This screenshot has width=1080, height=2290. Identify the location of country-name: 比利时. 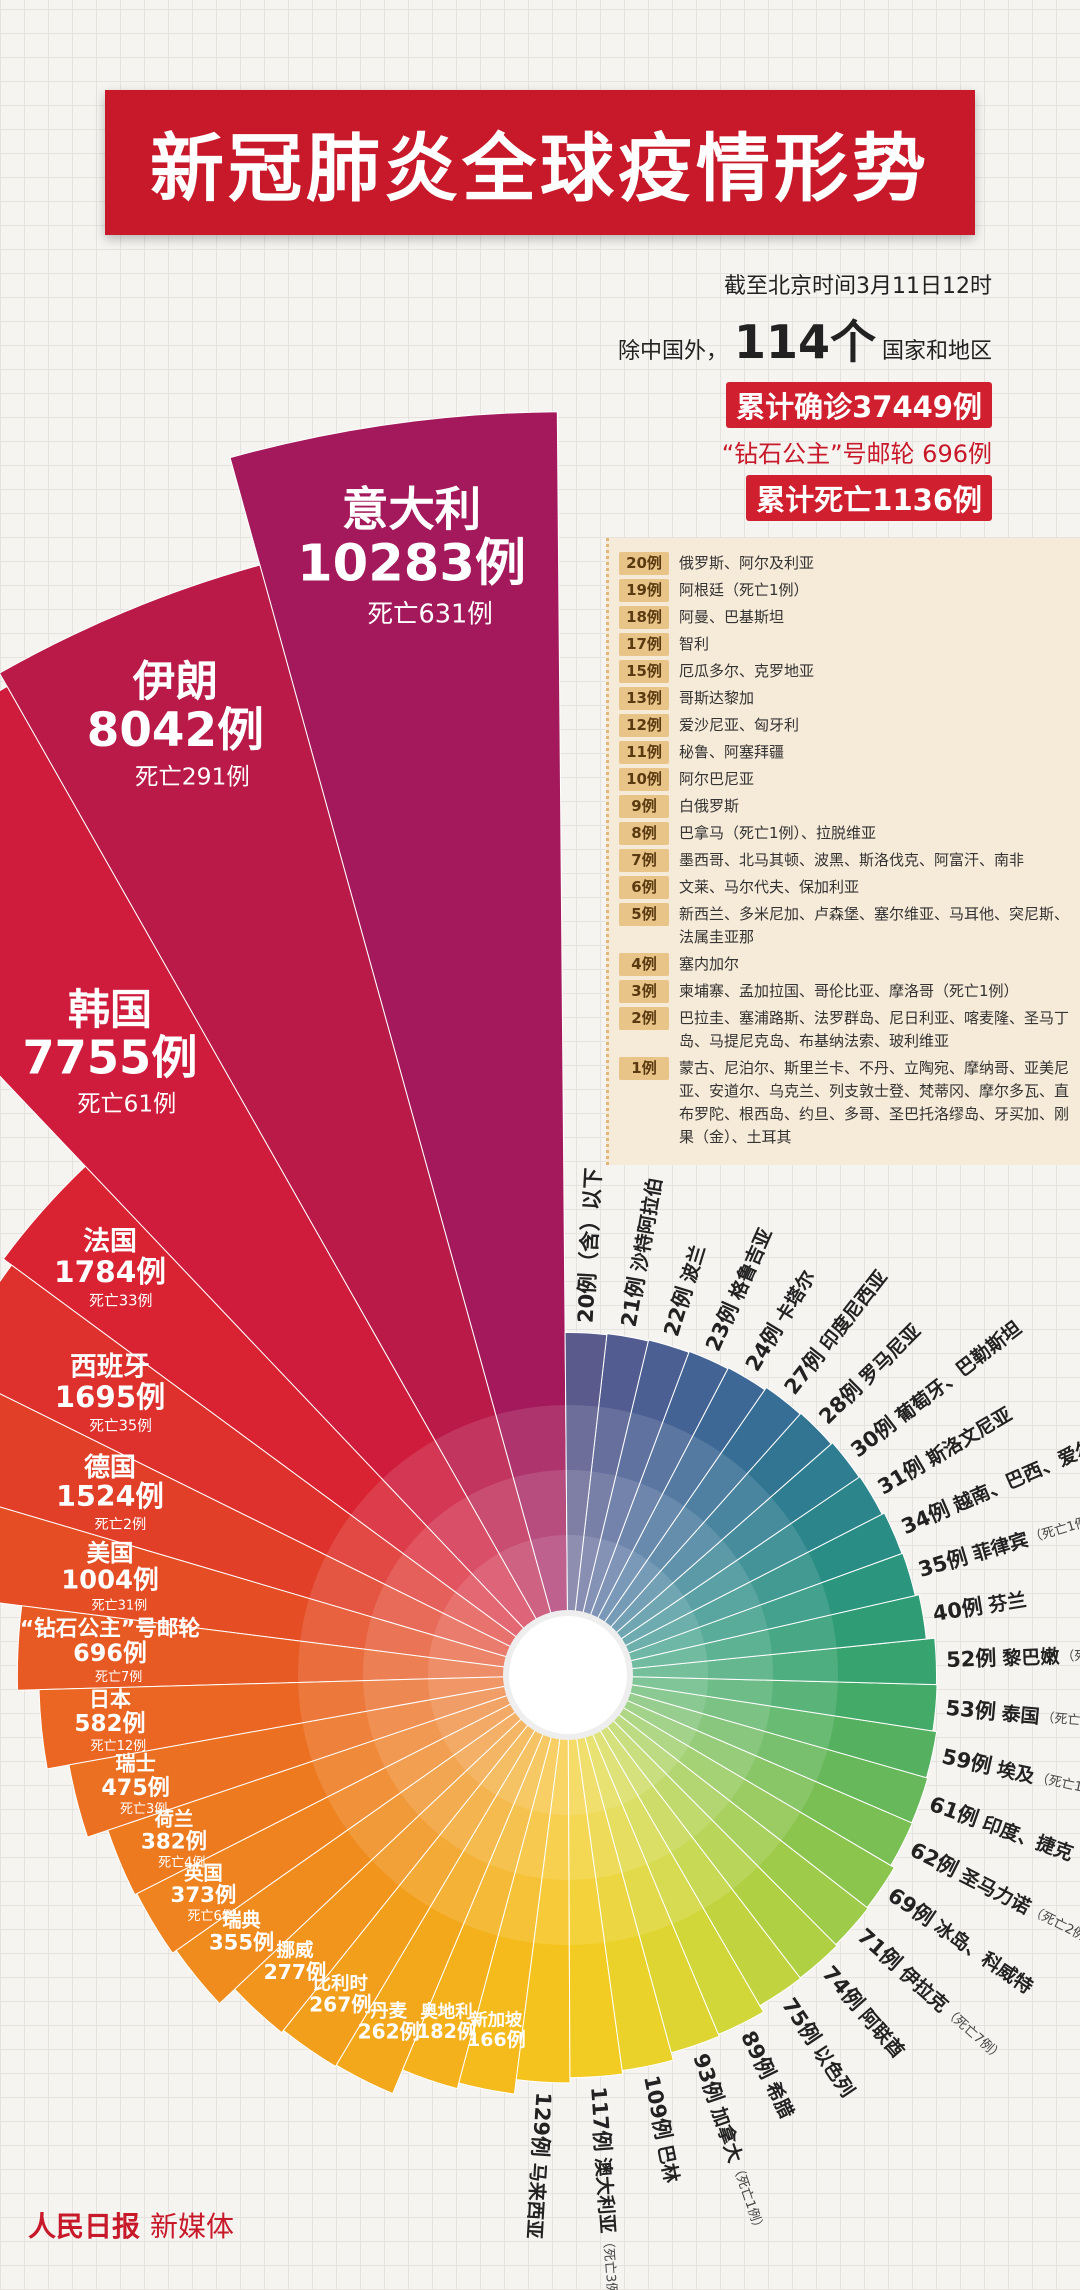
(341, 1984).